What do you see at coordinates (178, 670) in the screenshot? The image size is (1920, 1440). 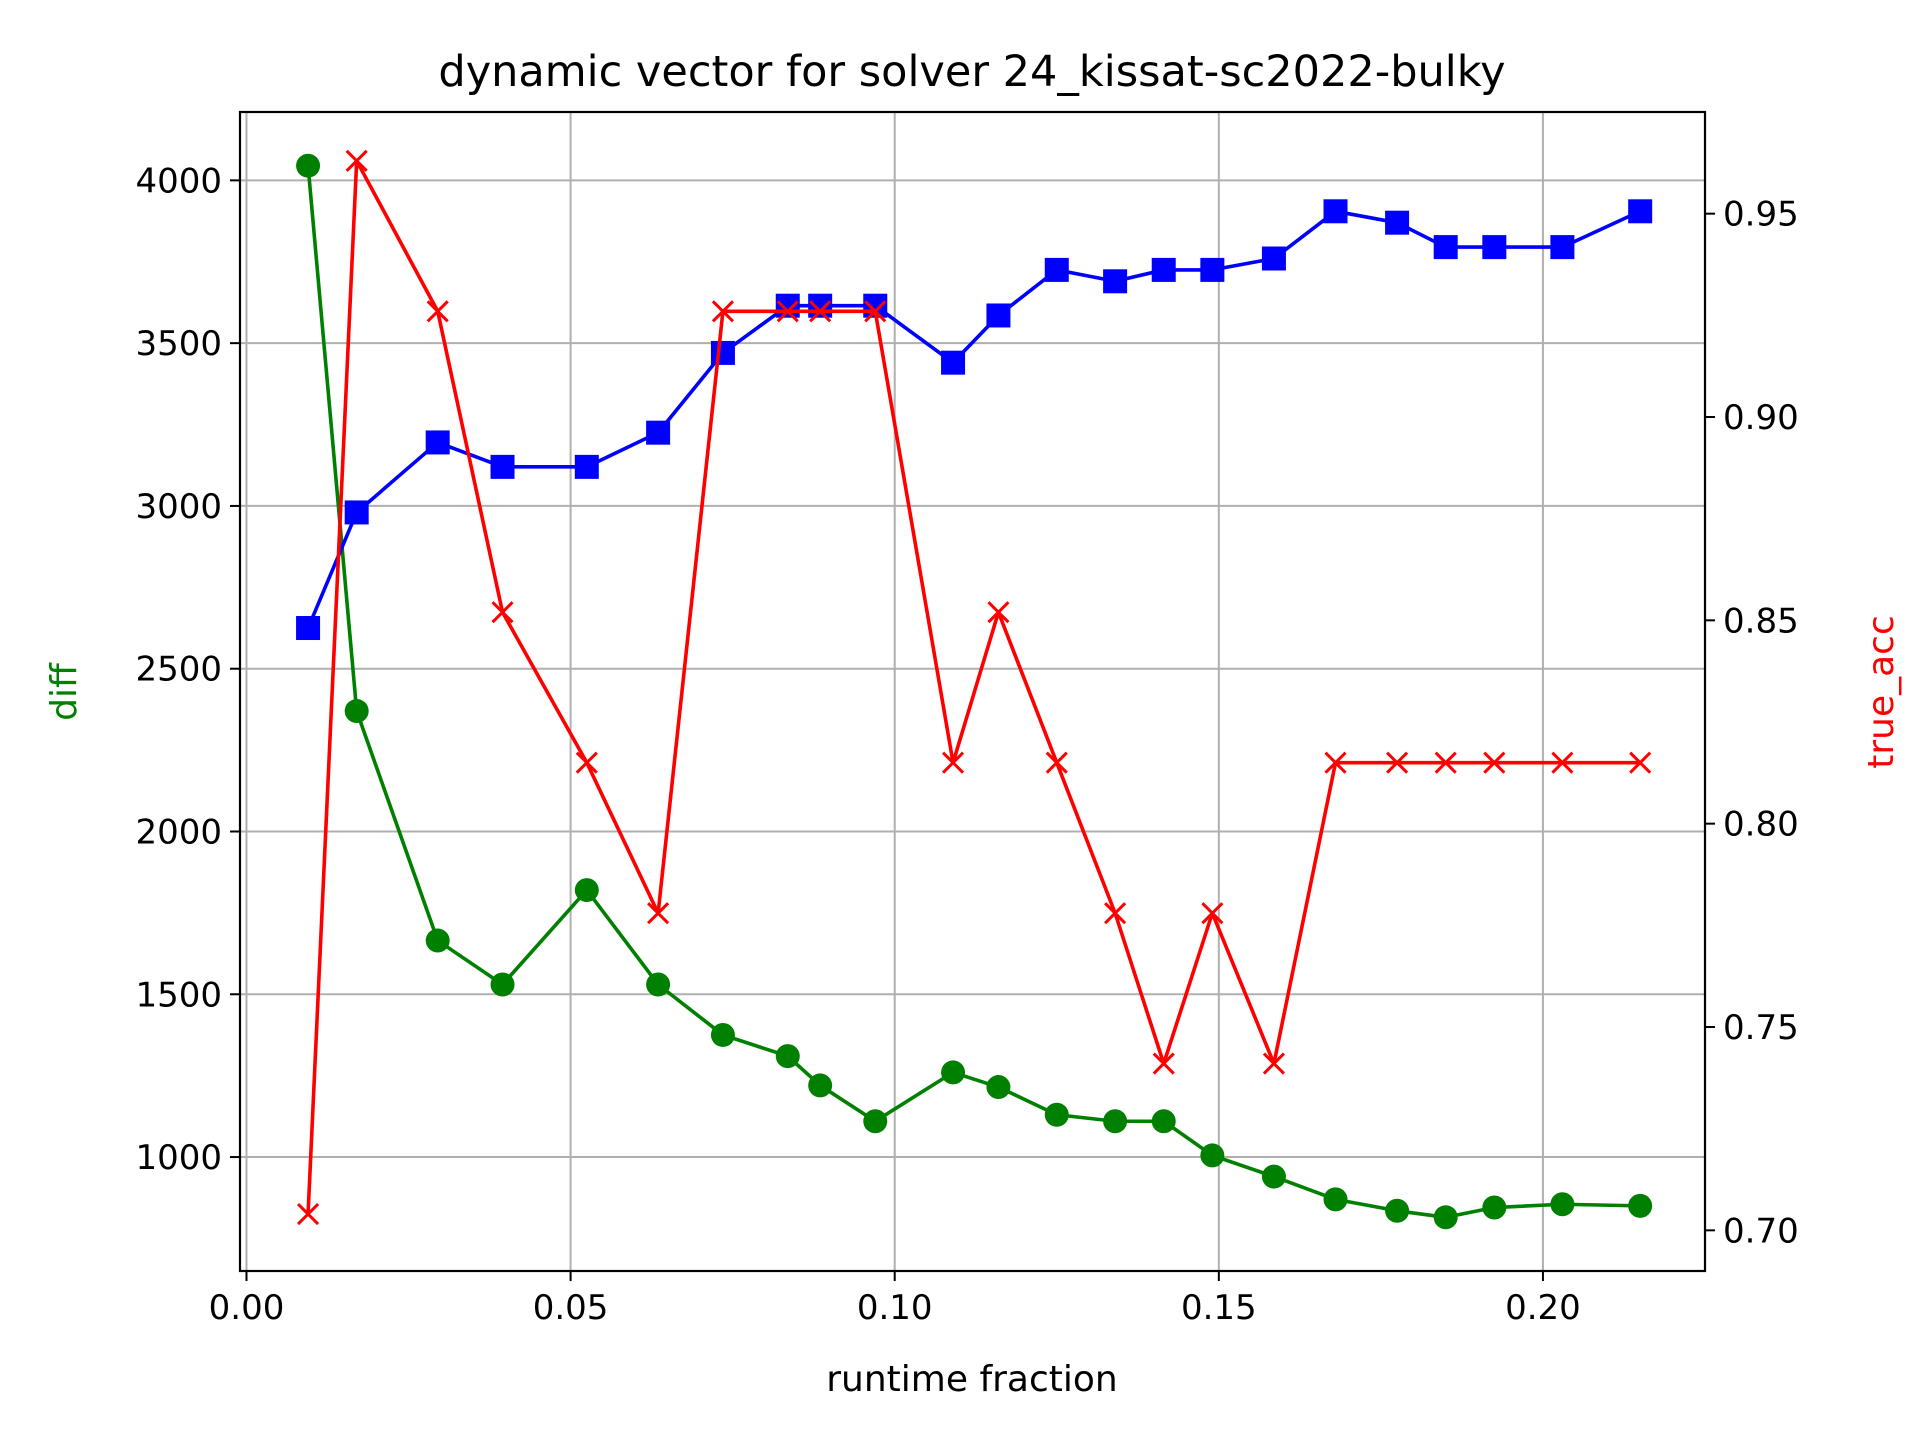 I see `y-left-tick-label: 2500` at bounding box center [178, 670].